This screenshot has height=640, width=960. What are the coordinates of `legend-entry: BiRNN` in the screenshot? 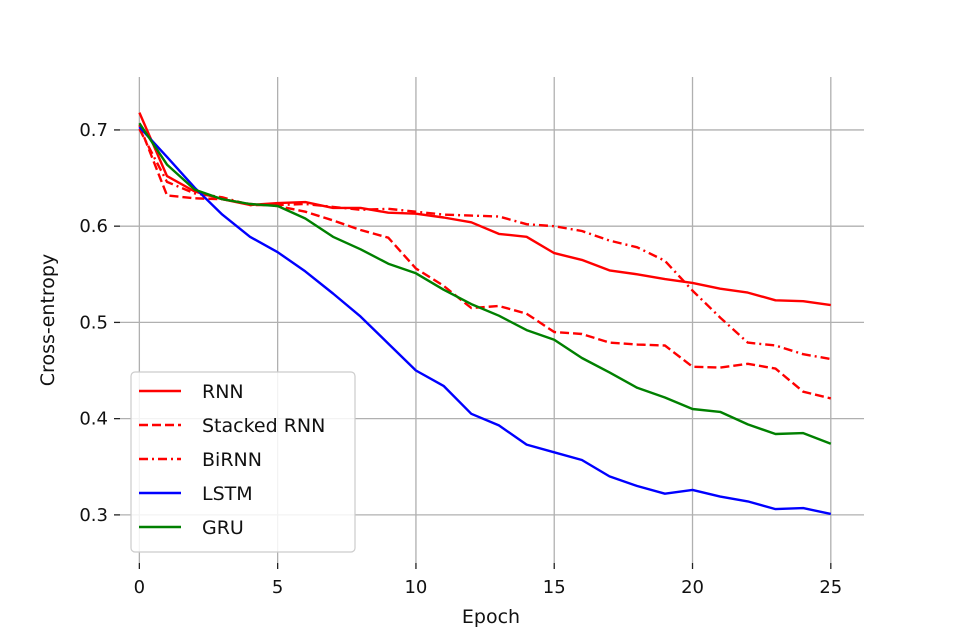 It's located at (232, 460).